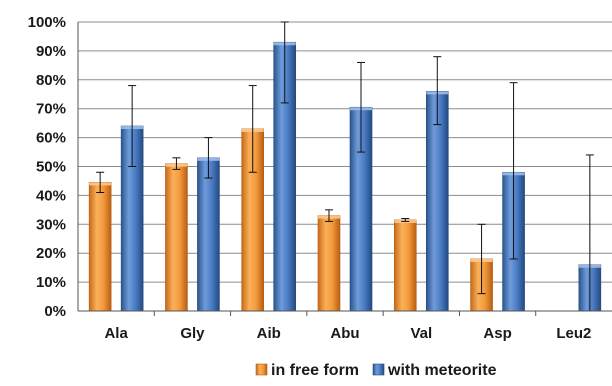 This screenshot has width=612, height=386. Describe the element at coordinates (55, 311) in the screenshot. I see `y-tick-label: 0%` at that location.